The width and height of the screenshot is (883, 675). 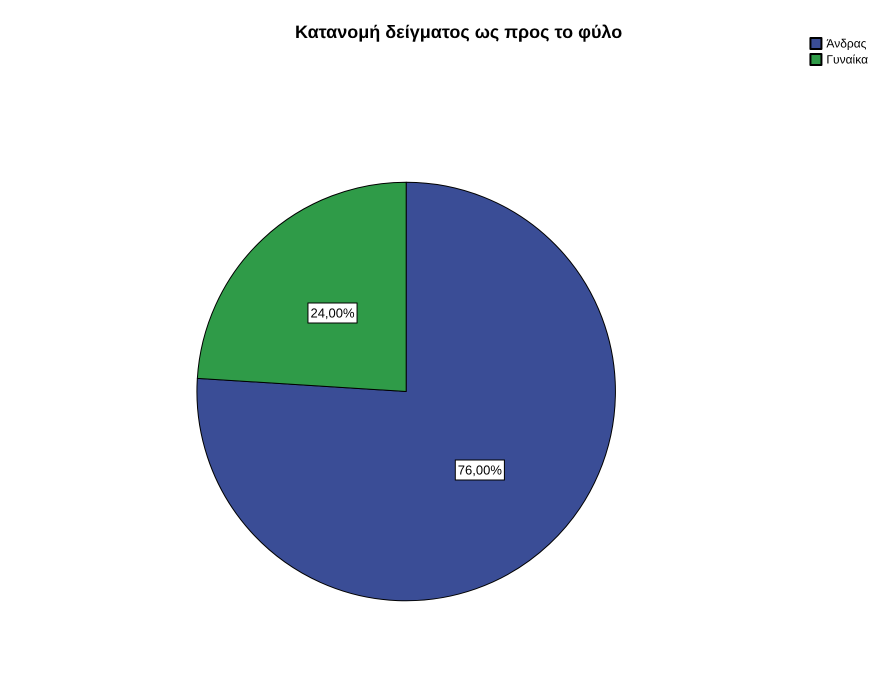 I want to click on chart-title: Κατανομή δείγματος ως προς το φύλο, so click(x=458, y=32).